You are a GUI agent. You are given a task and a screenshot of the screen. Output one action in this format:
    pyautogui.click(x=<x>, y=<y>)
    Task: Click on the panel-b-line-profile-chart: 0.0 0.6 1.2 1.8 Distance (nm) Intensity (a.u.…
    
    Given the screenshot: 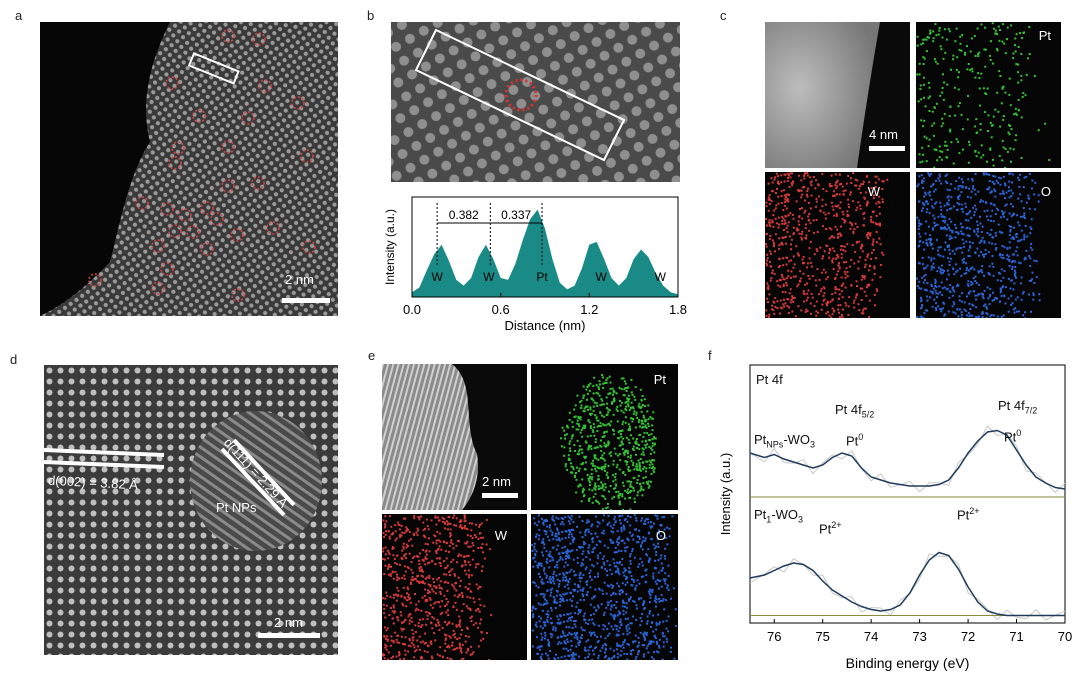 What is the action you would take?
    pyautogui.click(x=533, y=260)
    